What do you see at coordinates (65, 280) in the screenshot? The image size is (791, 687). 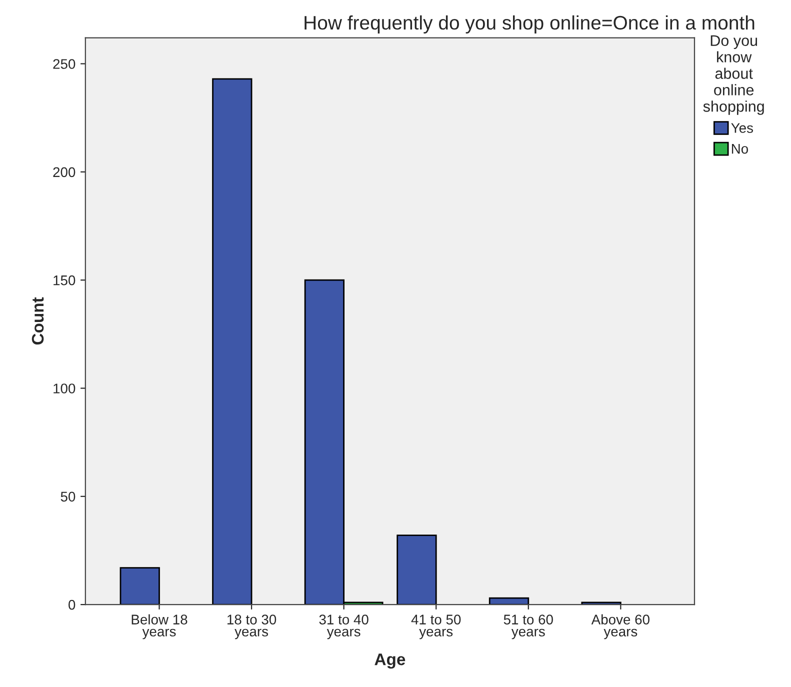 I see `y-tick-label: 150` at bounding box center [65, 280].